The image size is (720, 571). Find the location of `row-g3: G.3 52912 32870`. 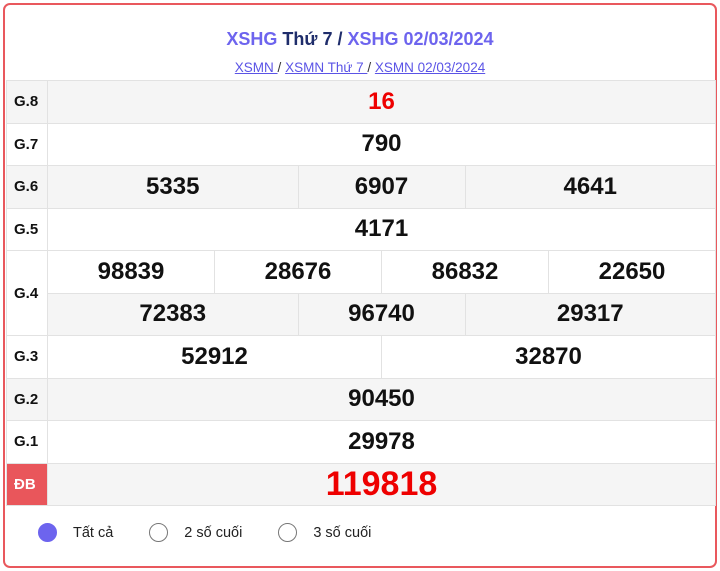

row-g3: G.3 52912 32870 is located at coordinates (361, 357).